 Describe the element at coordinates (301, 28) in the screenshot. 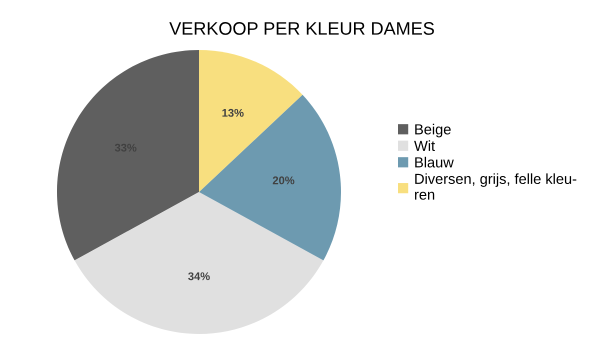

I see `chart-title: VERKOOP PER KLEUR DAMES` at that location.